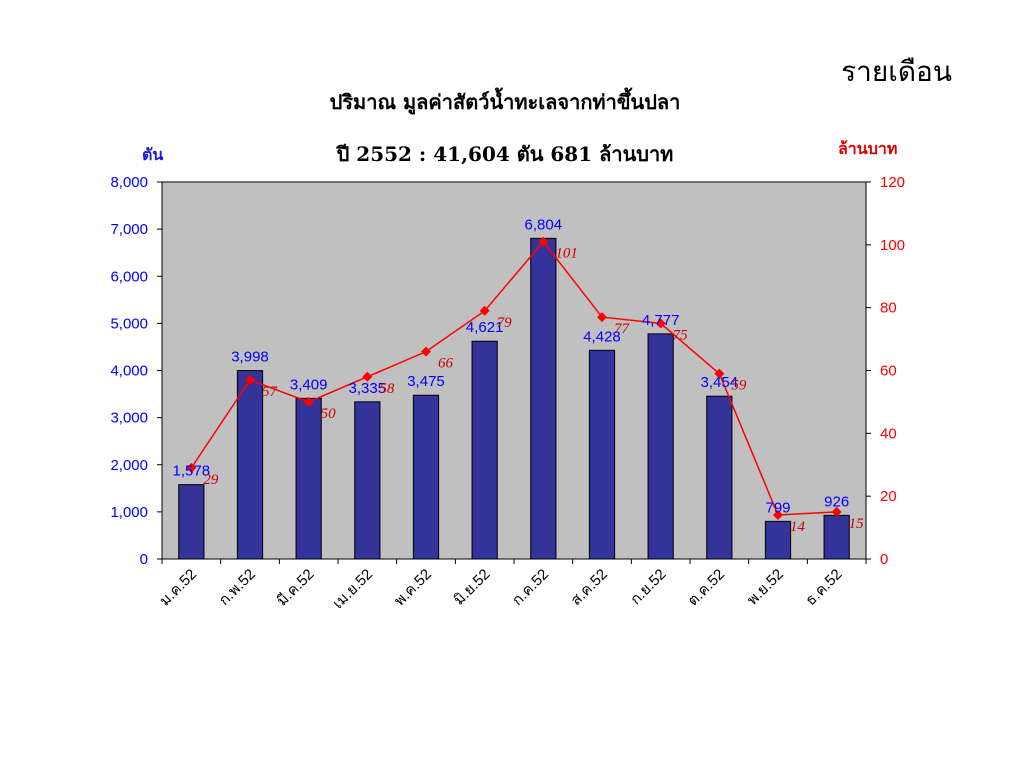 This screenshot has height=768, width=1024. Describe the element at coordinates (270, 392) in the screenshot. I see `line-value-label: 57` at that location.